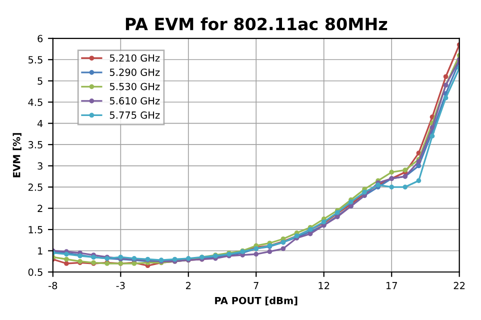  I want to click on legend-label: 5.775 GHz, so click(135, 115).